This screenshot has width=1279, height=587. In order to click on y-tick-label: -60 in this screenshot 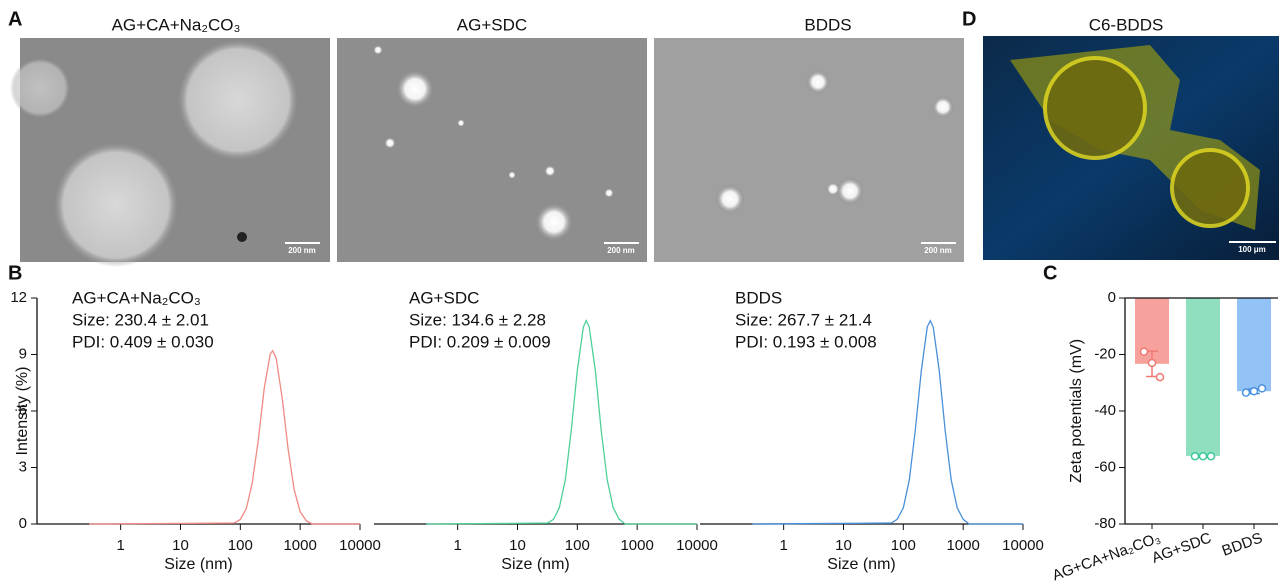, I will do `click(1105, 466)`.